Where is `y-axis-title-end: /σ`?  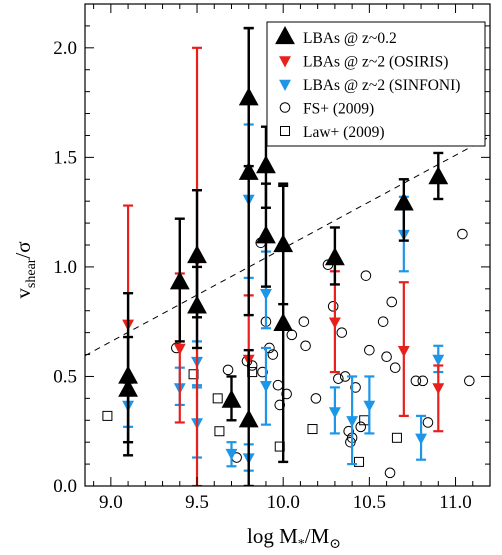
y-axis-title-end: /σ is located at coordinates (23, 249).